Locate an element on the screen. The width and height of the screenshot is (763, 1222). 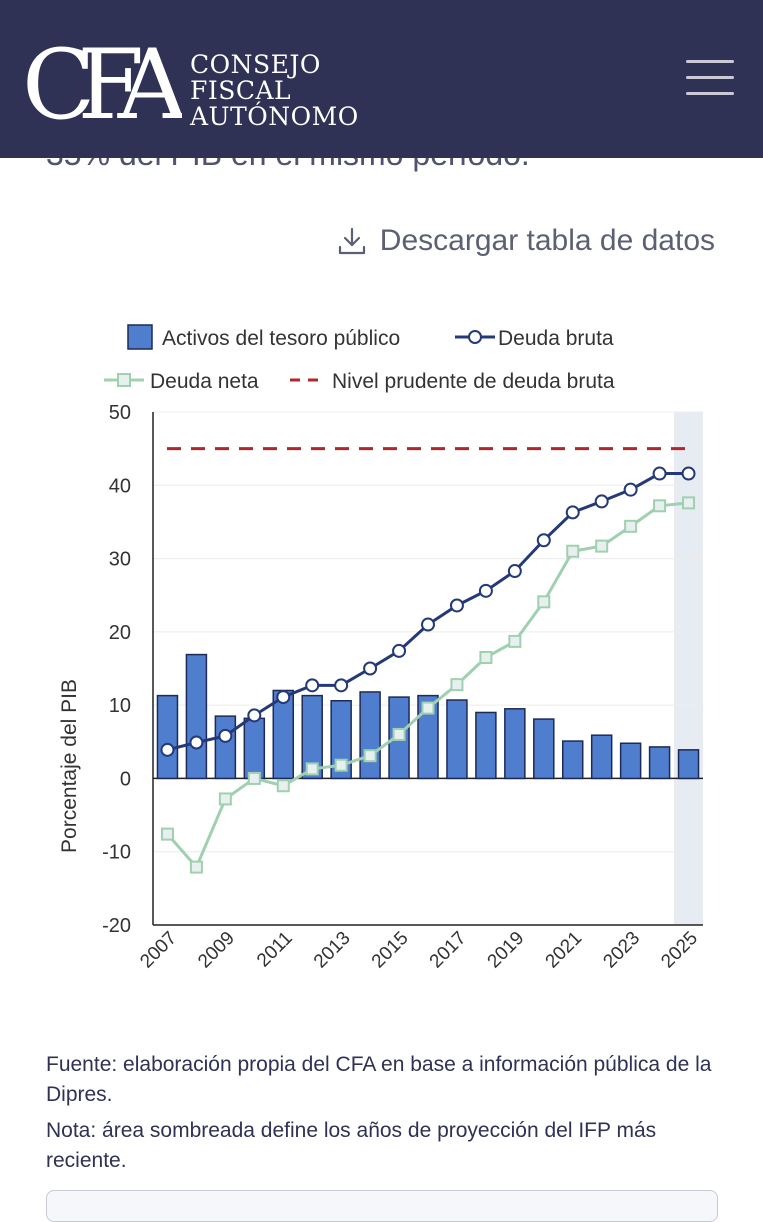
legend-label-prudente: Nivel prudente de deuda bruta is located at coordinates (473, 381).